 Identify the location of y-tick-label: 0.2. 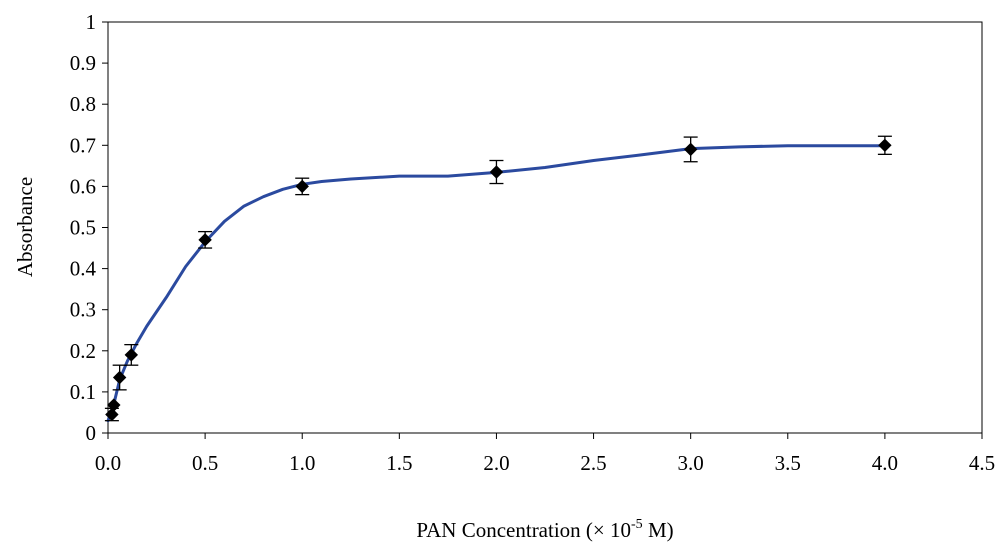
(83, 351).